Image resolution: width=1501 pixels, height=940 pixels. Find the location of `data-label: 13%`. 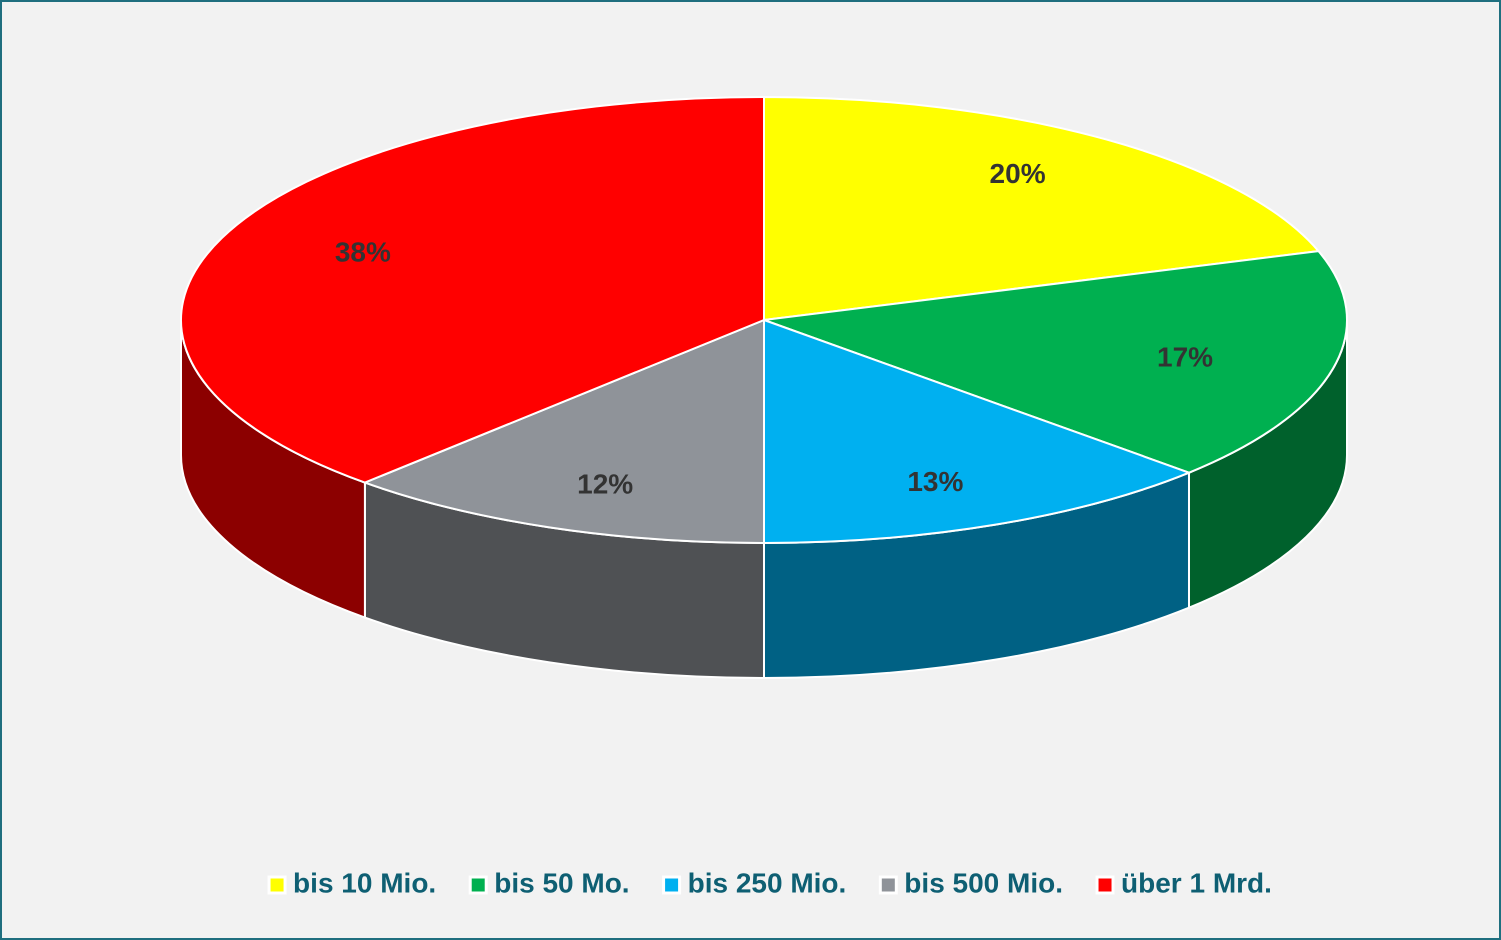

data-label: 13% is located at coordinates (935, 481).